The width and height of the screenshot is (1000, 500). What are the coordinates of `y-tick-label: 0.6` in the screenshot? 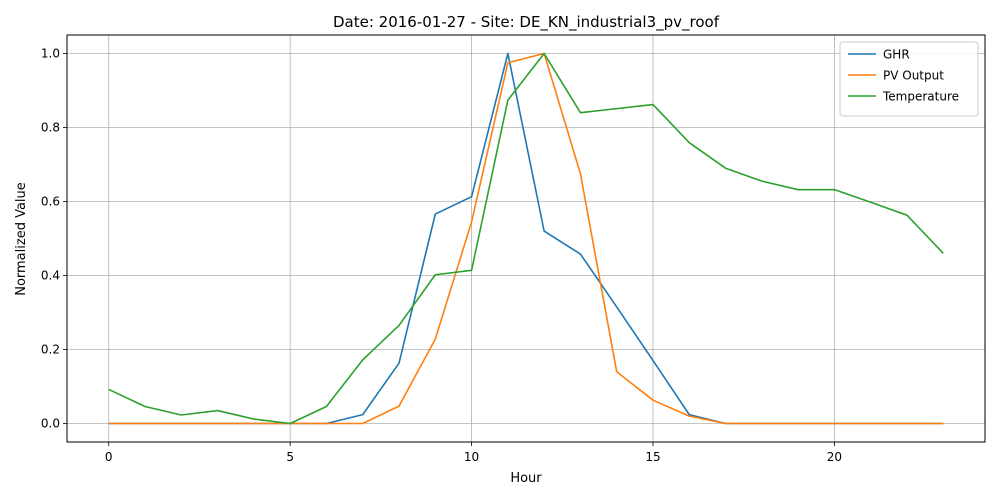 It's located at (50, 202).